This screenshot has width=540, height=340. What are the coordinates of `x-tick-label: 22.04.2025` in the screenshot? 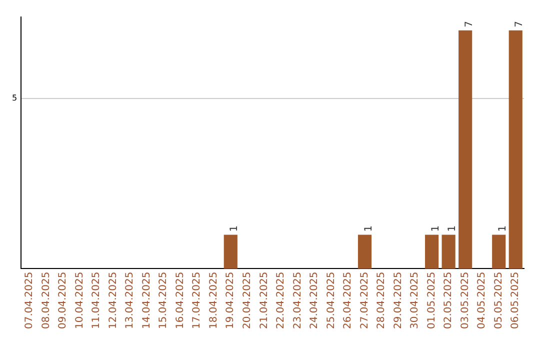 It's located at (281, 301).